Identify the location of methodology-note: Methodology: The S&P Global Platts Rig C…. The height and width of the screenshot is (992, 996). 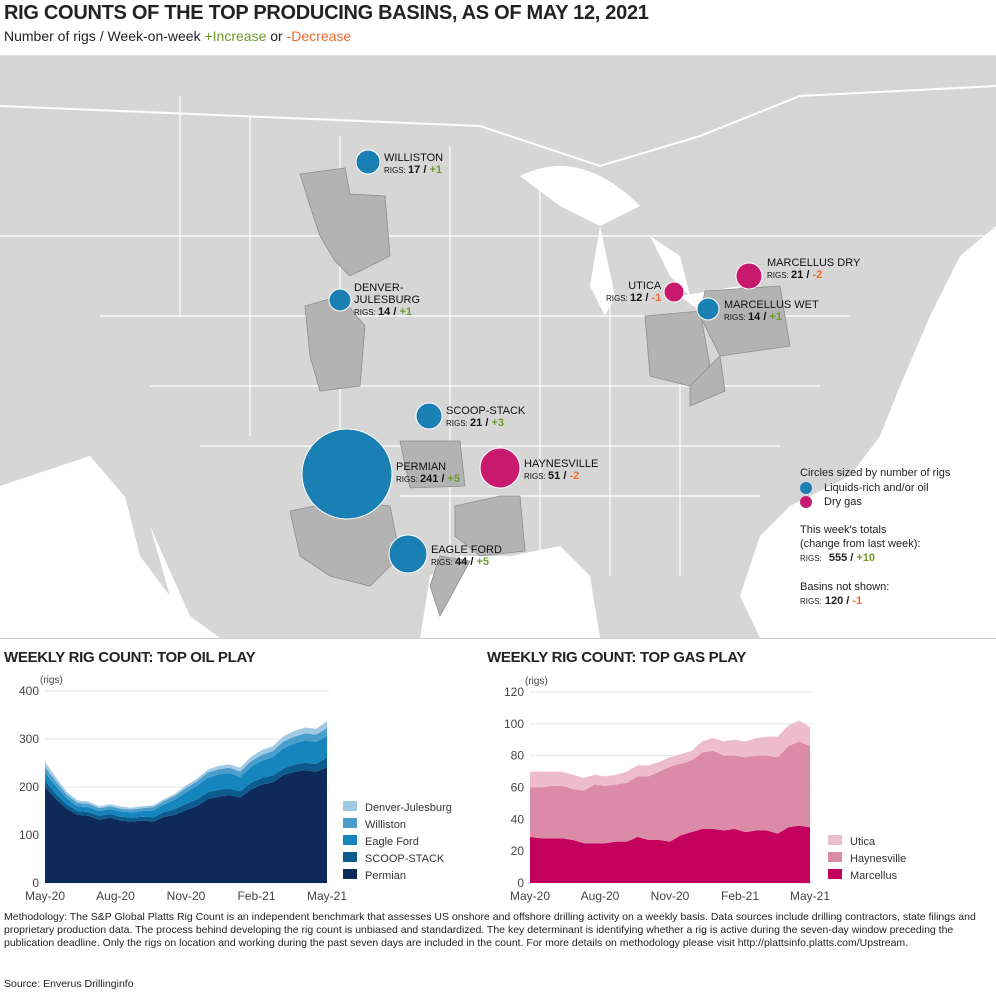
(490, 930).